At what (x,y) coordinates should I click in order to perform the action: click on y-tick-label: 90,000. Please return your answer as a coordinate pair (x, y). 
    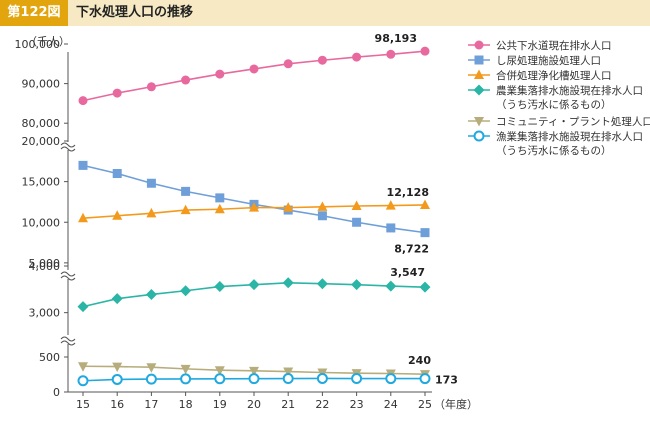
    Looking at the image, I should click on (41, 84).